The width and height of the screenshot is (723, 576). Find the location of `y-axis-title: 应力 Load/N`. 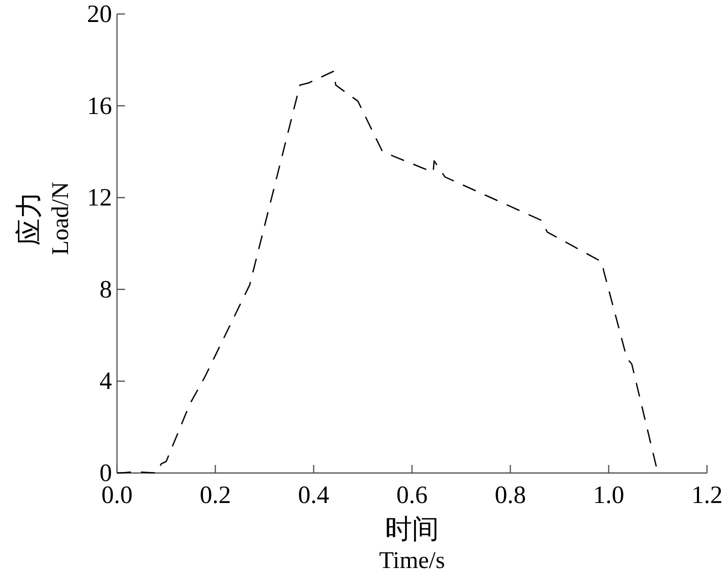

y-axis-title: 应力 Load/N is located at coordinates (44, 219).